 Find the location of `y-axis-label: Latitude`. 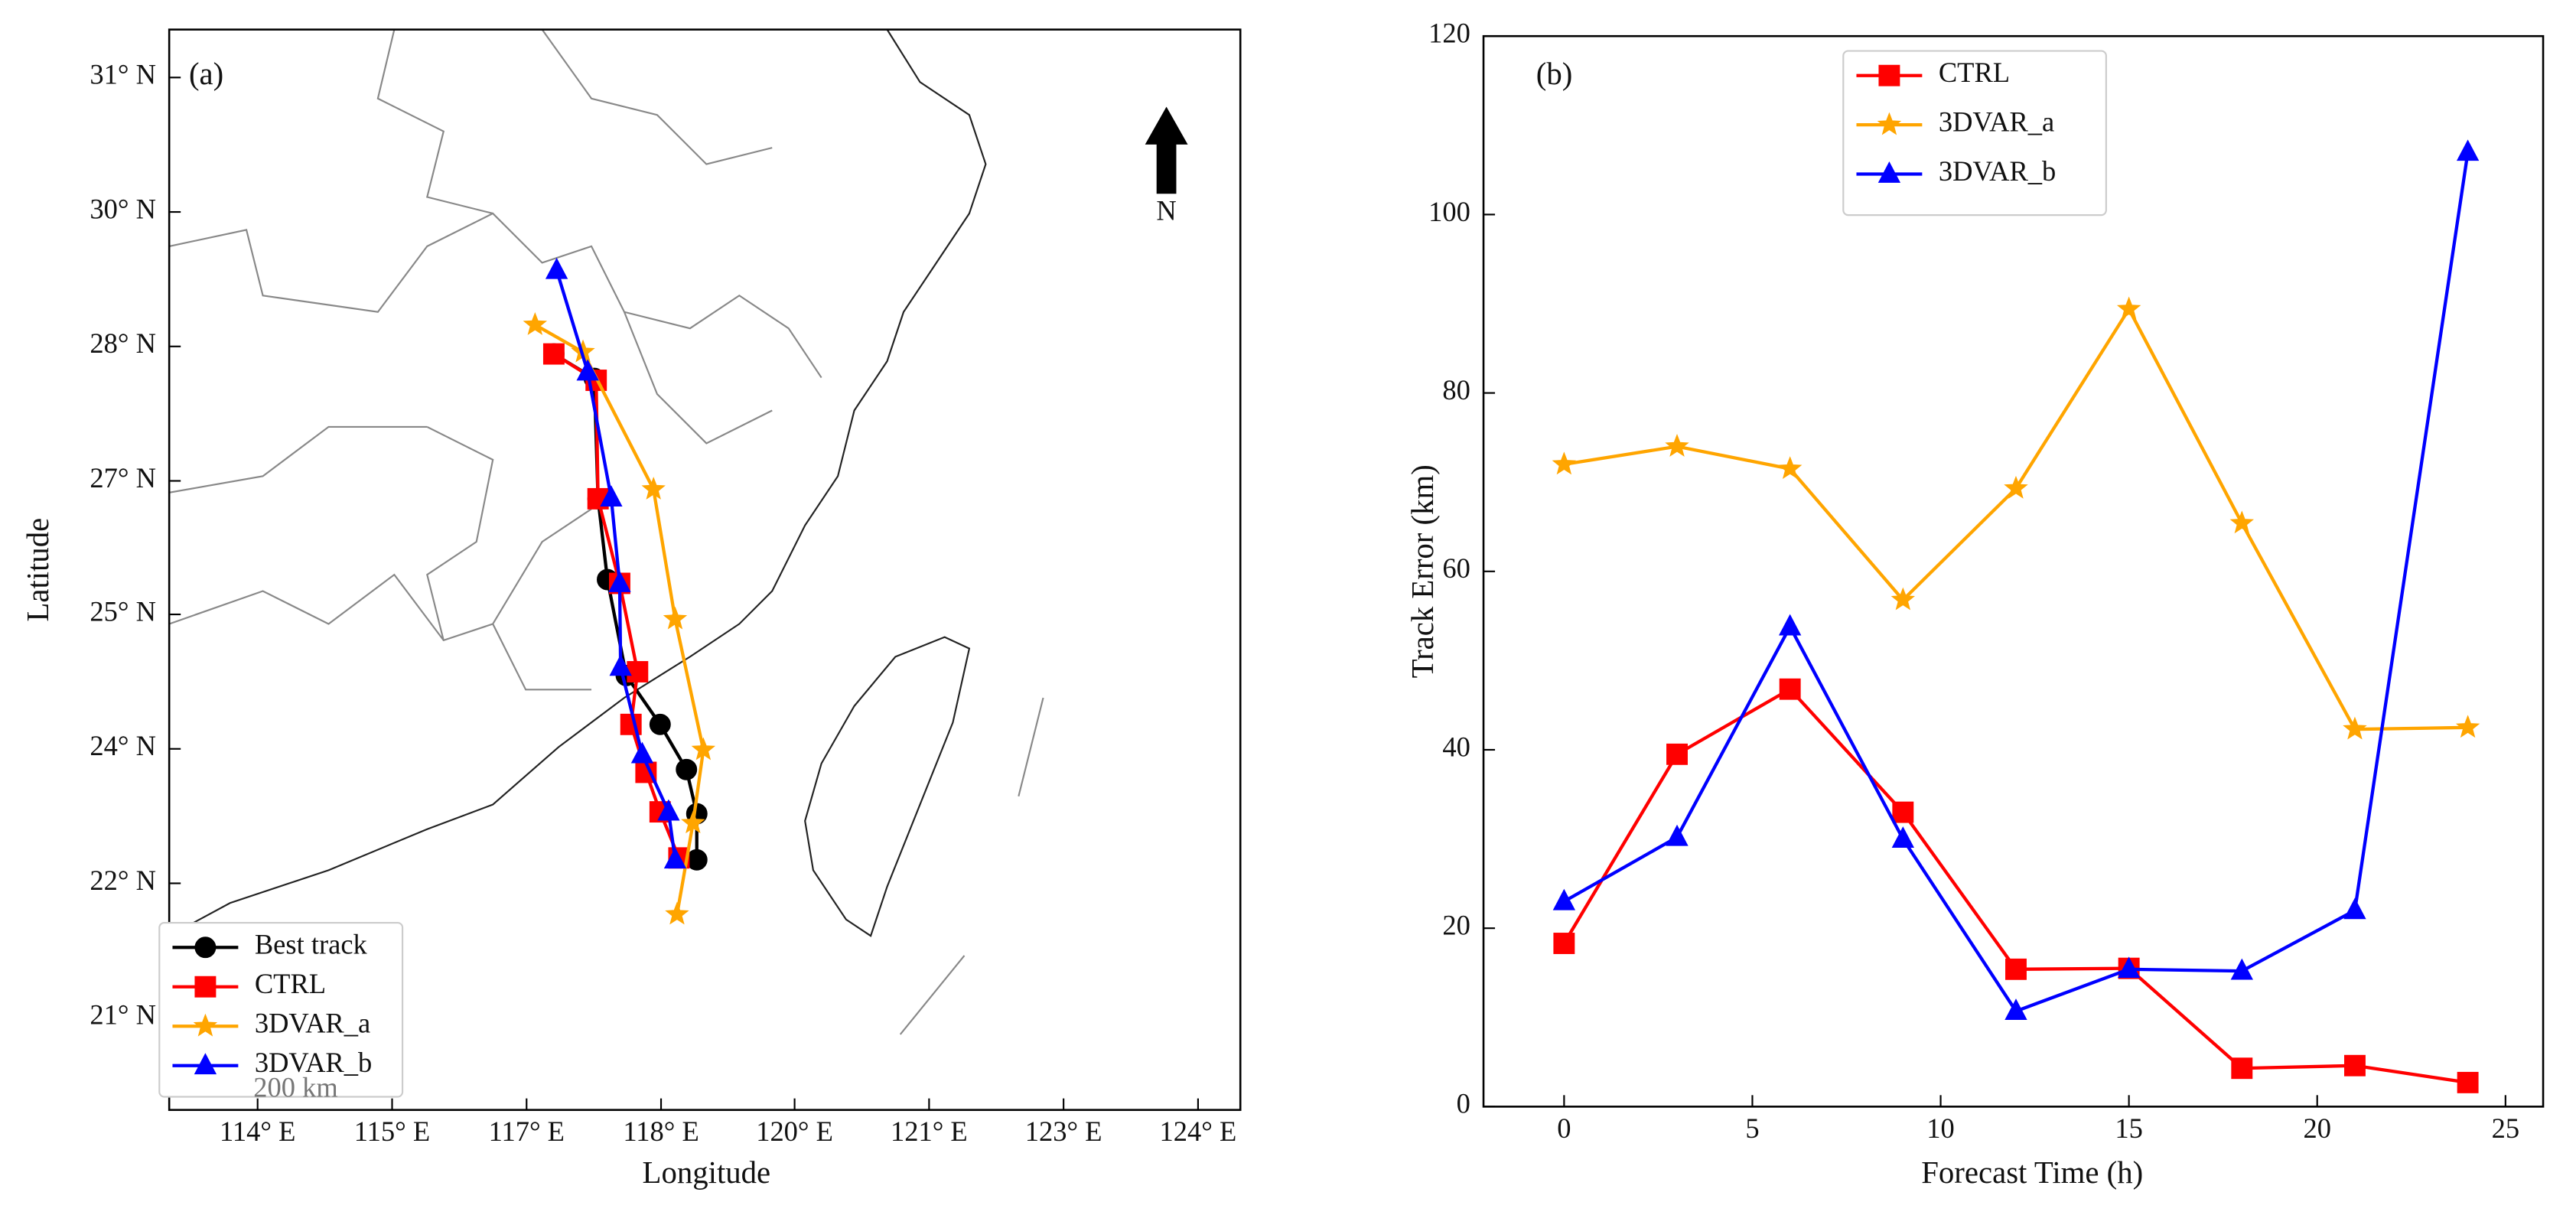

y-axis-label: Latitude is located at coordinates (38, 570).